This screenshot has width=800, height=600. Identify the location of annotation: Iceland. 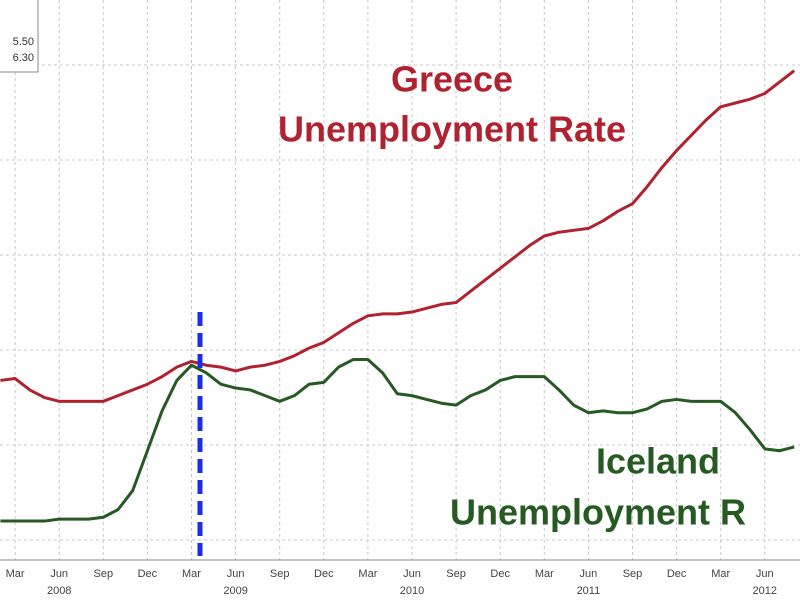
(658, 461).